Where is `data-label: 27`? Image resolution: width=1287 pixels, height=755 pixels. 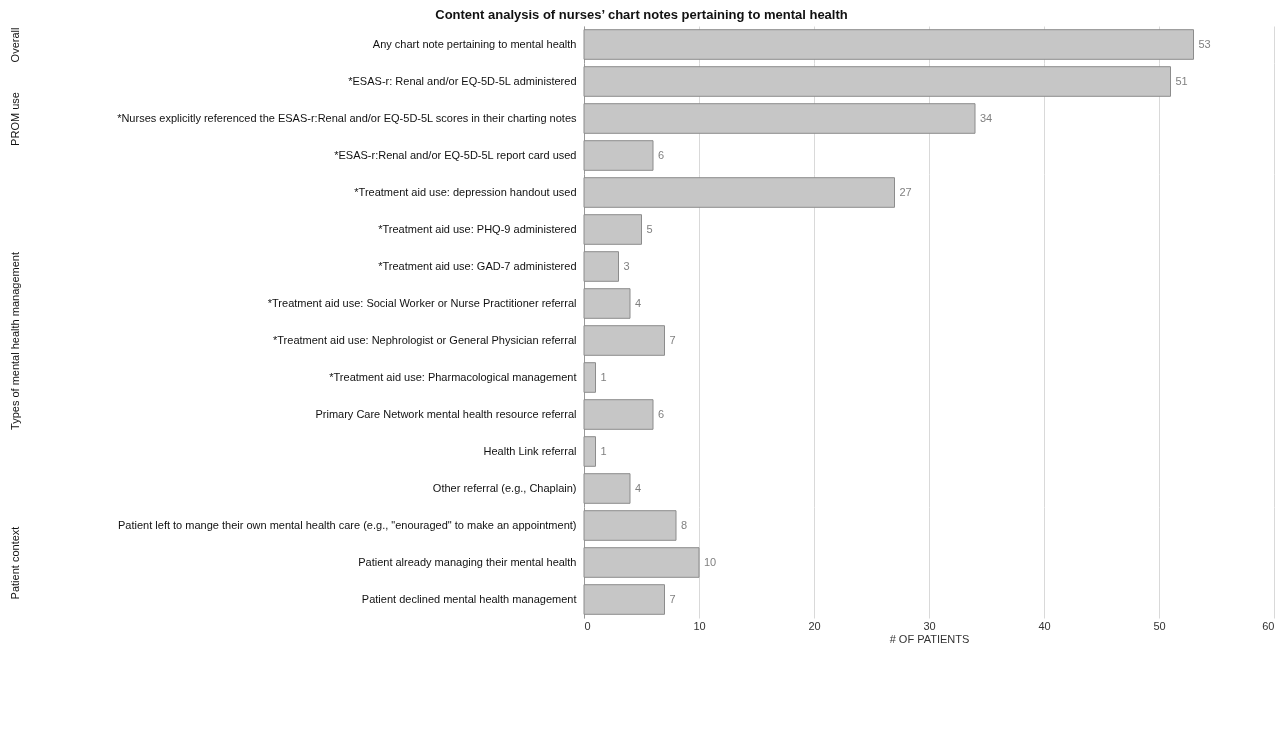 data-label: 27 is located at coordinates (905, 191).